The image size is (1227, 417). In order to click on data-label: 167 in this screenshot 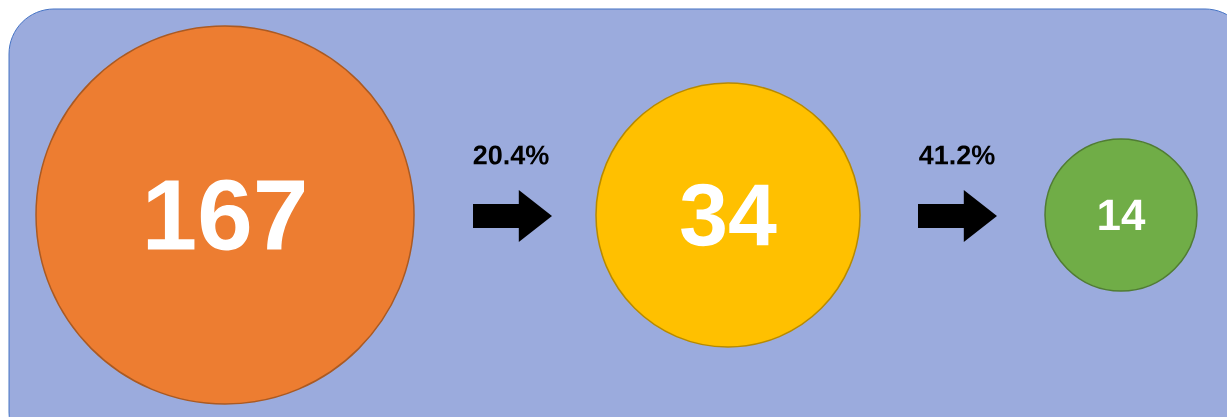, I will do `click(226, 215)`.